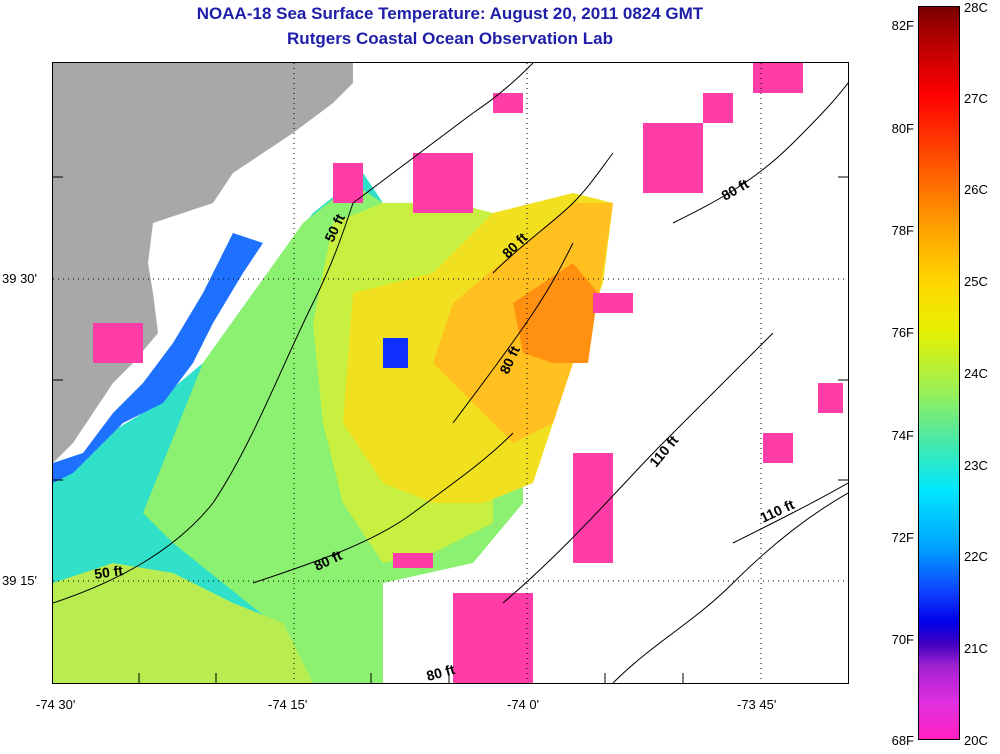 This screenshot has height=754, width=1000. Describe the element at coordinates (395, 353) in the screenshot. I see `cold-spot` at that location.